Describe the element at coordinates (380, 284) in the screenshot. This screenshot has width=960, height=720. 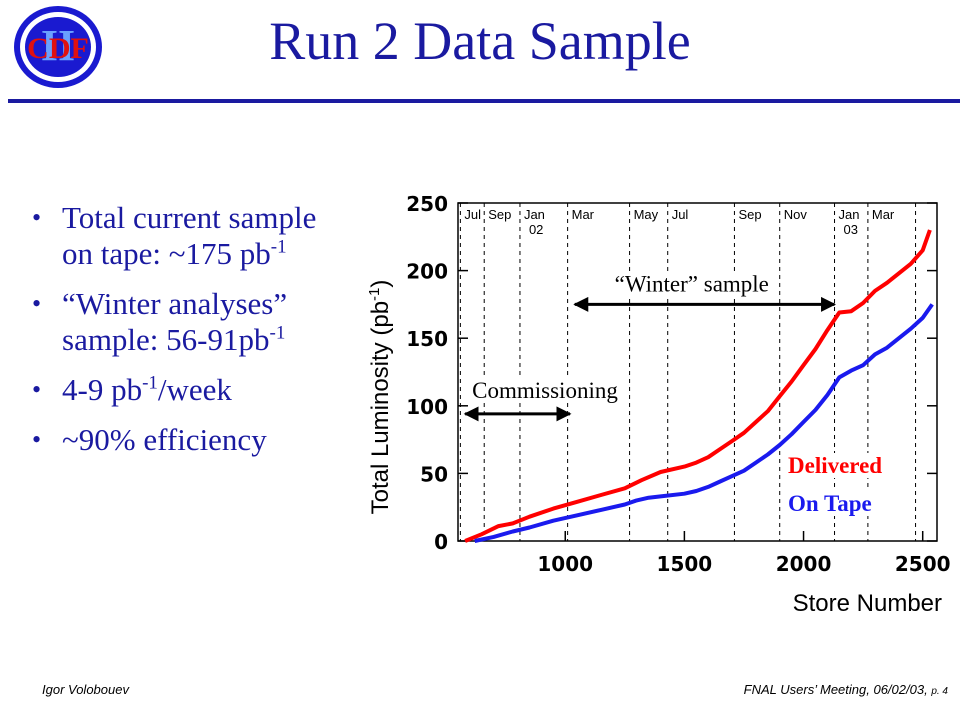
I see `y-axis-label-close: )` at that location.